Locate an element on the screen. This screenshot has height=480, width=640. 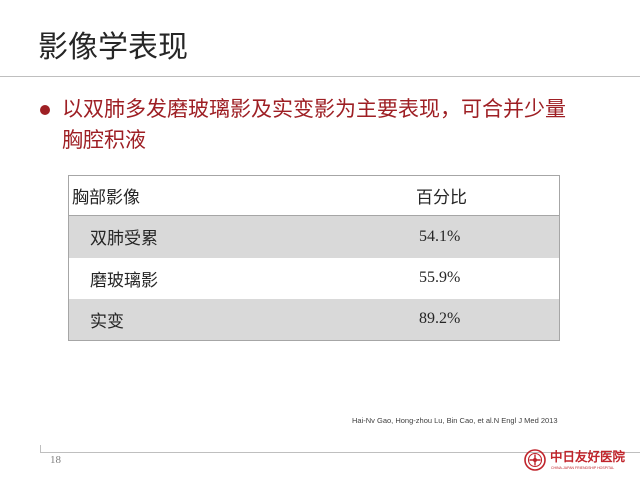
row-value: 54.1% is located at coordinates (440, 236).